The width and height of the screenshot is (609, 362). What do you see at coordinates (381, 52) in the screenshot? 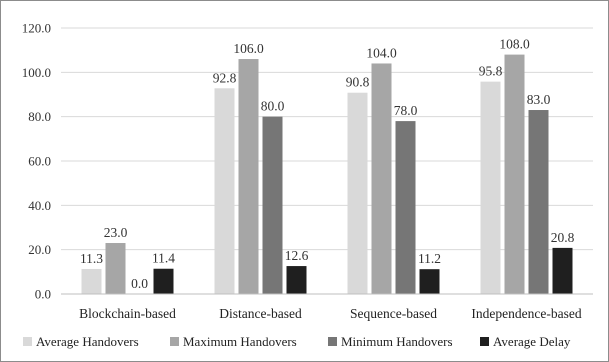
I see `data-label: 104.0` at bounding box center [381, 52].